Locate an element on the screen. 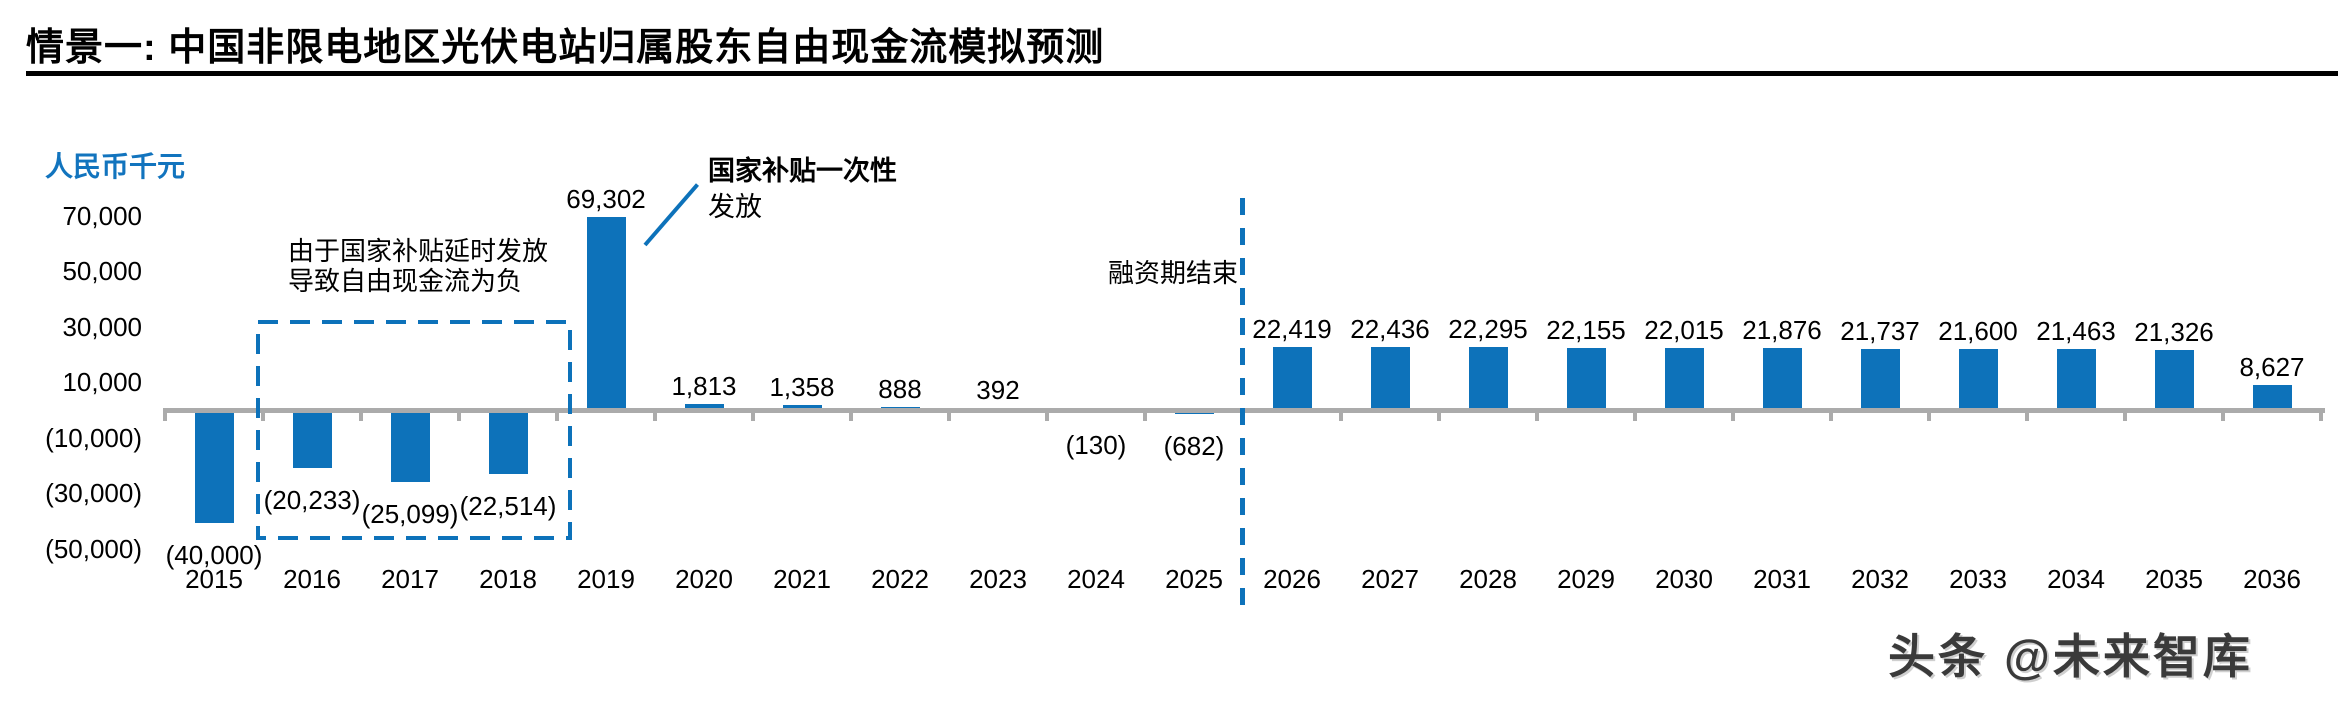  x-year-label-2027: 2027 is located at coordinates (1390, 579).